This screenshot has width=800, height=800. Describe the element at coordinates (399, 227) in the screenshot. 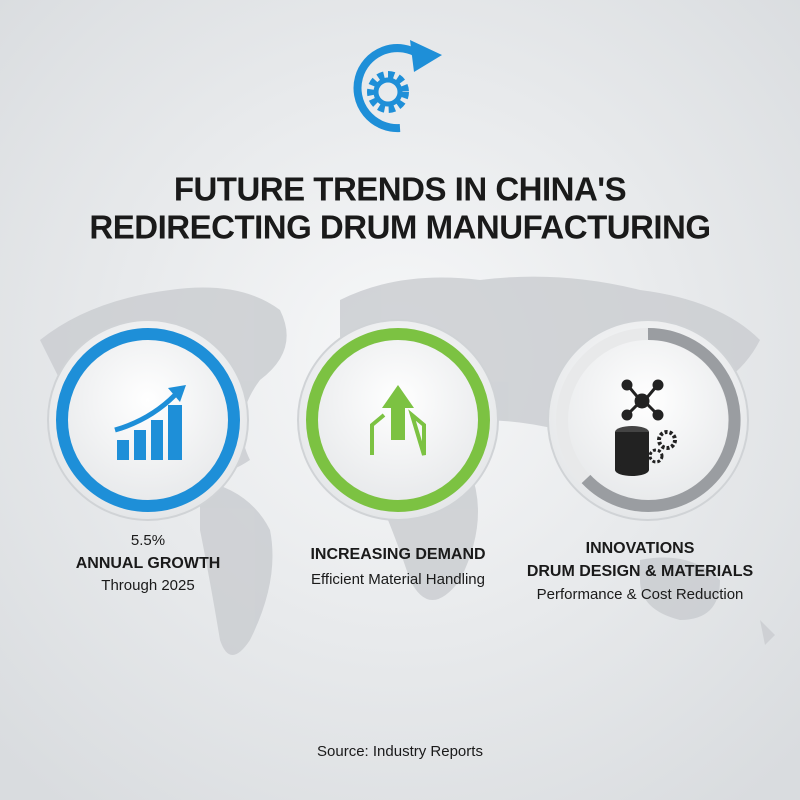

I see `title-line: REDIRECTING DRUM MANUFACTURING` at that location.